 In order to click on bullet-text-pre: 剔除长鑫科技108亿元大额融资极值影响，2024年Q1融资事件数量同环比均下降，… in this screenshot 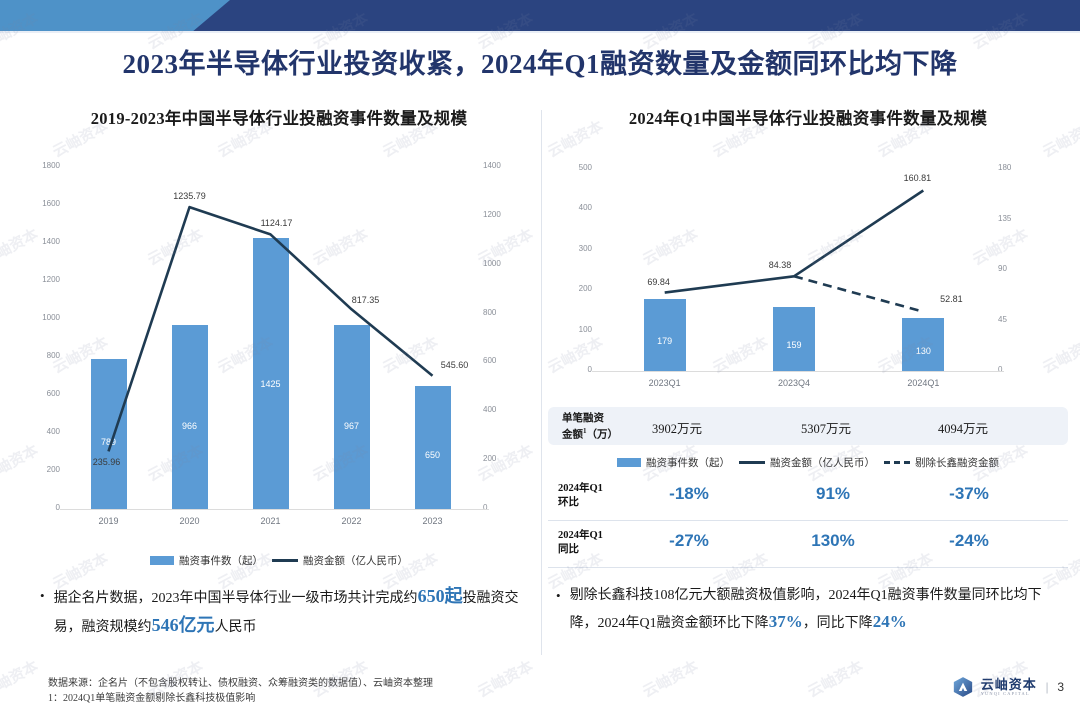, I will do `click(805, 609)`.